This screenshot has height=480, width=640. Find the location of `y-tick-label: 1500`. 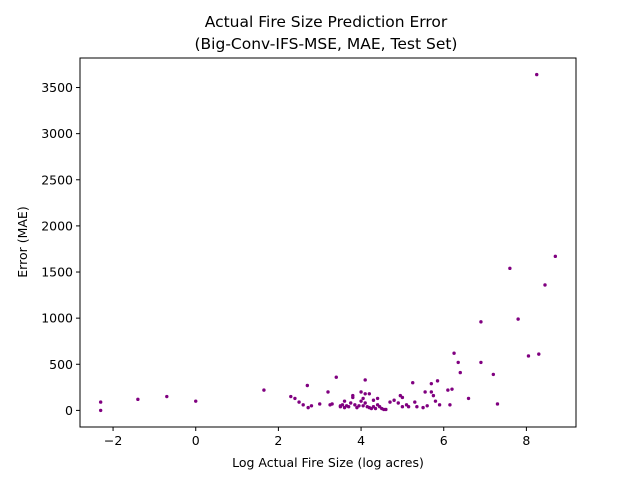

y-tick-label: 1500 is located at coordinates (57, 272).